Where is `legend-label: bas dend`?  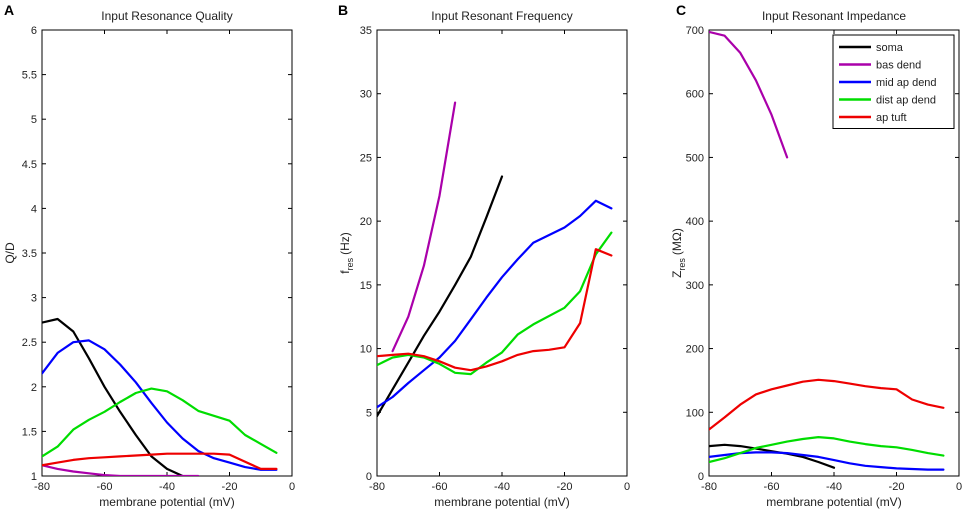
legend-label: bas dend is located at coordinates (898, 66).